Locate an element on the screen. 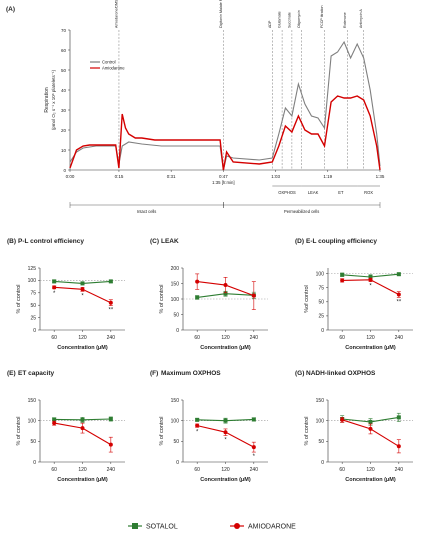  panel-d-x-tick-label: 240 is located at coordinates (399, 338).